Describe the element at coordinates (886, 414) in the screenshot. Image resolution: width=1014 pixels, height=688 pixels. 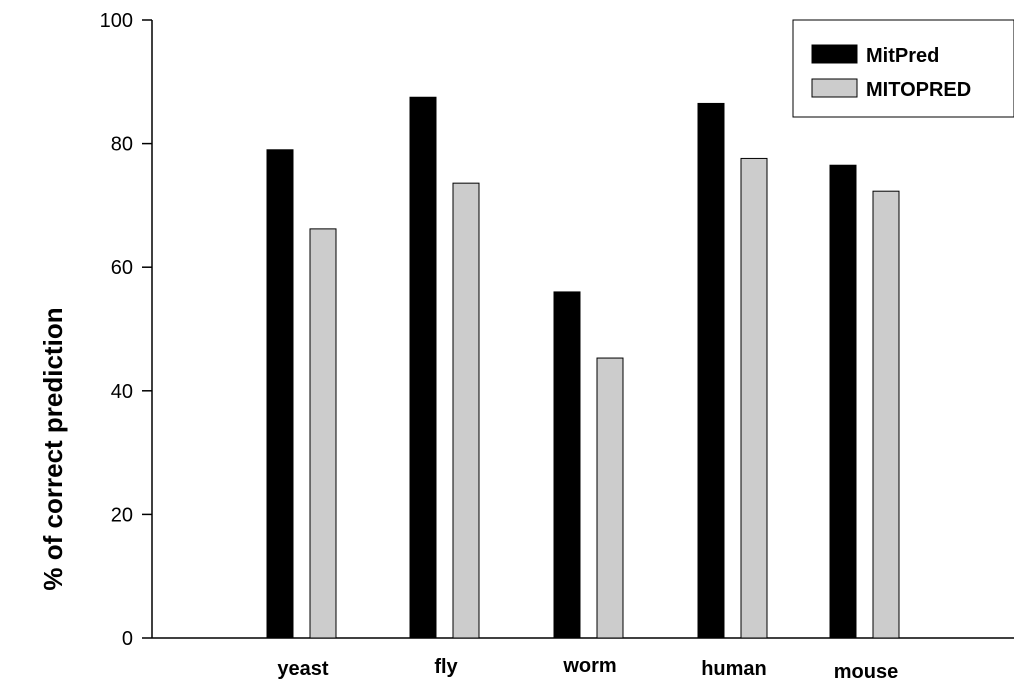
I see `bar-mitopred-mouse` at that location.